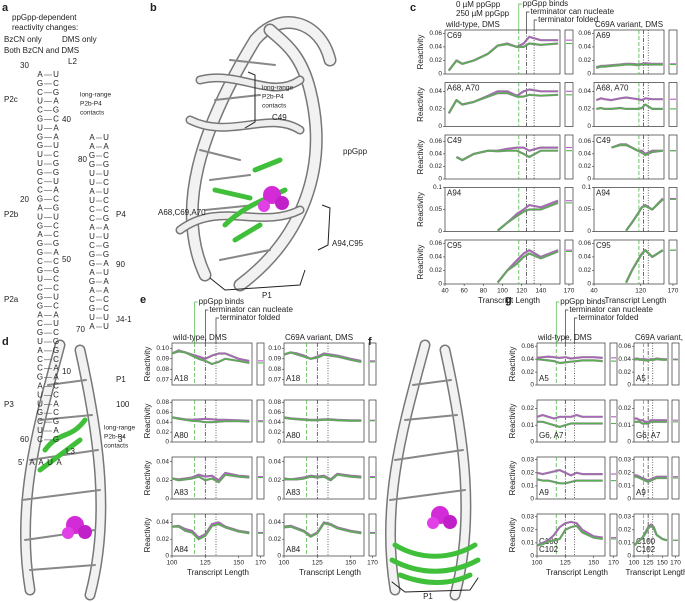 Image resolution: width=685 pixels, height=602 pixels. What do you see at coordinates (11, 299) in the screenshot?
I see `structure-label: P2a` at bounding box center [11, 299].